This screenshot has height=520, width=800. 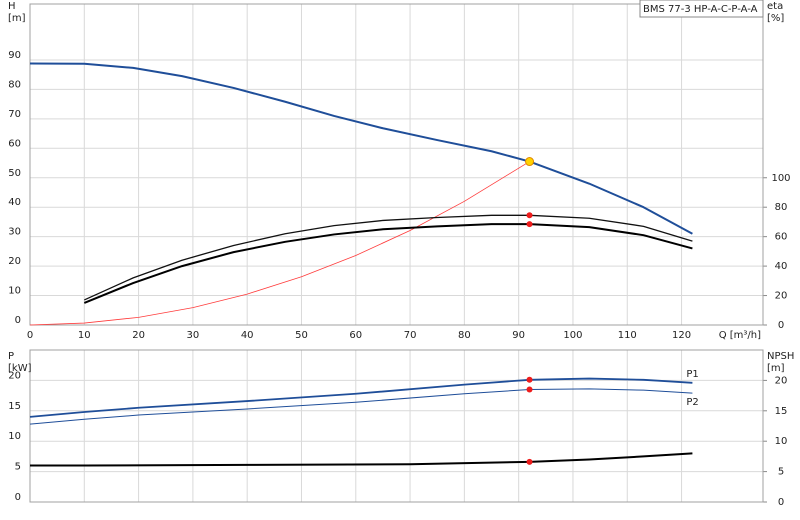 What do you see at coordinates (781, 266) in the screenshot?
I see `y2-tick-label: 40` at bounding box center [781, 266].